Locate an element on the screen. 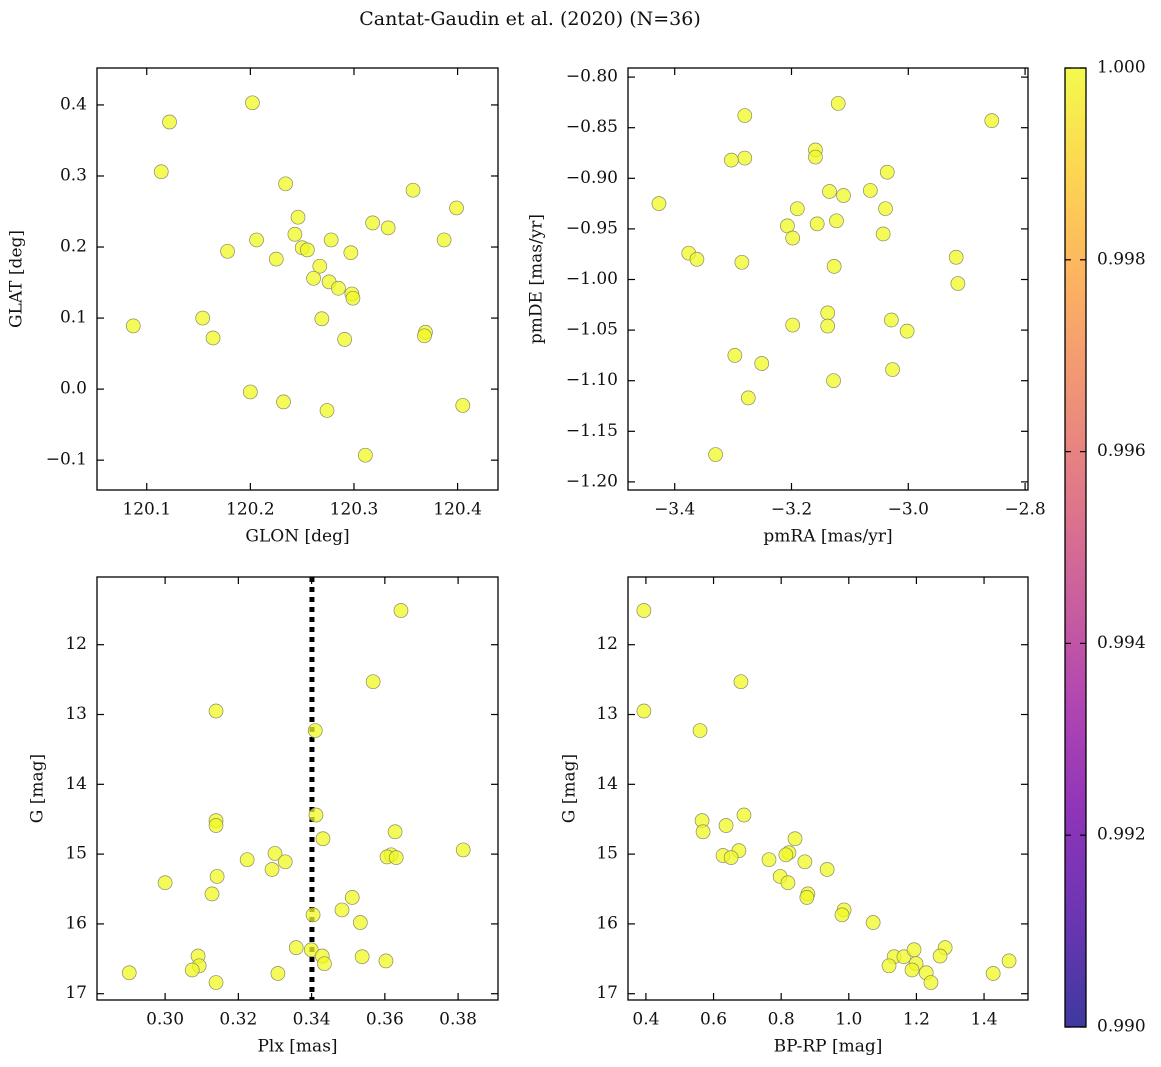 Image resolution: width=1161 pixels, height=1067 pixels. y-tick-label: 0.3 is located at coordinates (73, 175).